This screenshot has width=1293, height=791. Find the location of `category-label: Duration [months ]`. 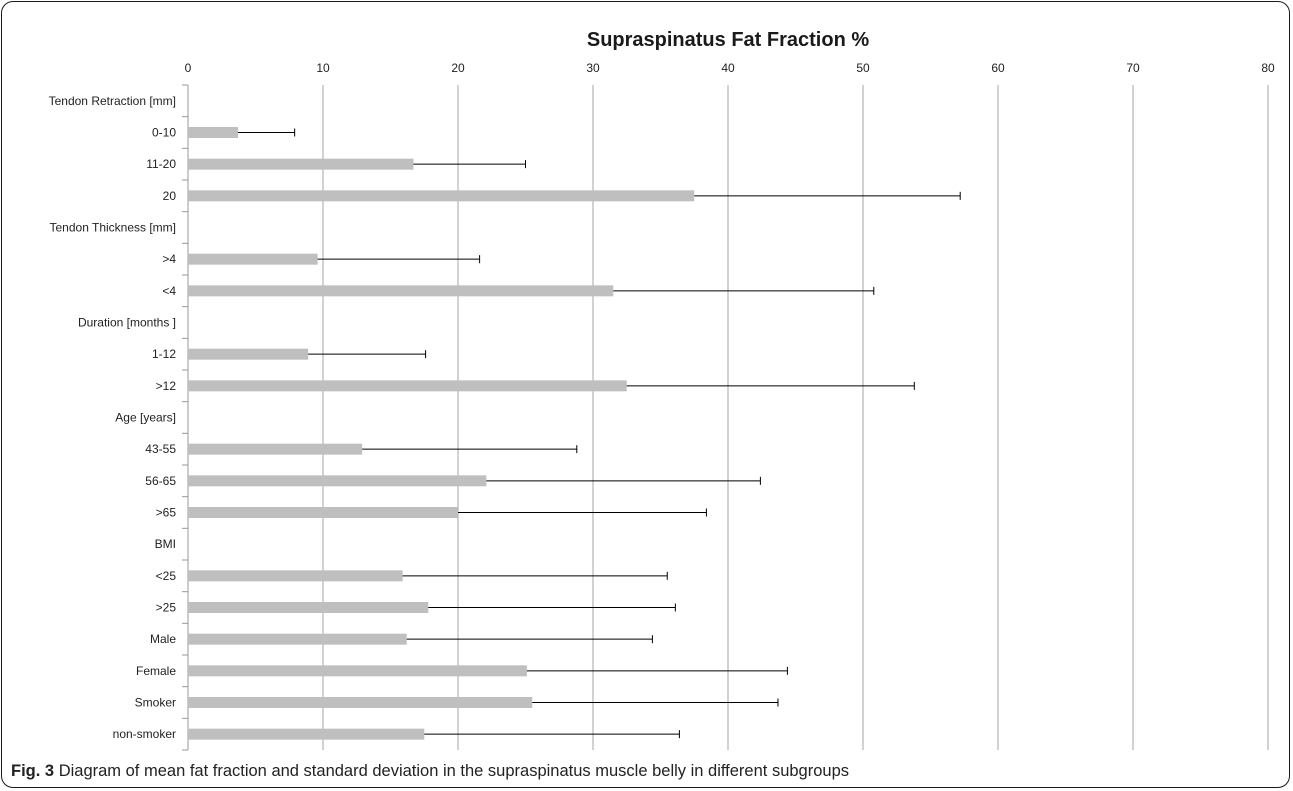

category-label: Duration [months ] is located at coordinates (127, 323).